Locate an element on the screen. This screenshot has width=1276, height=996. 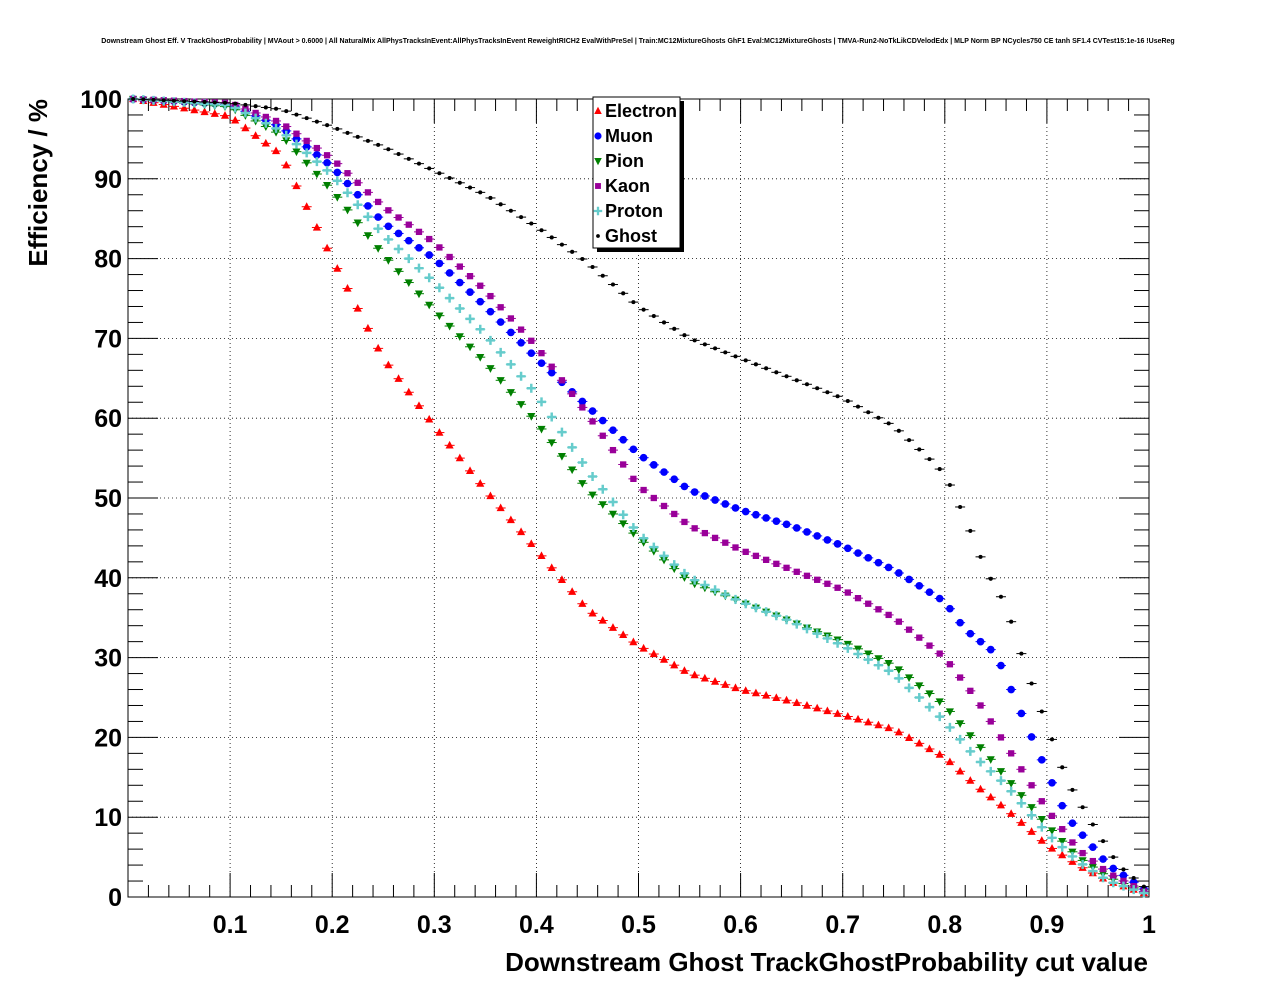
y-tick-label: 10 is located at coordinates (108, 818).